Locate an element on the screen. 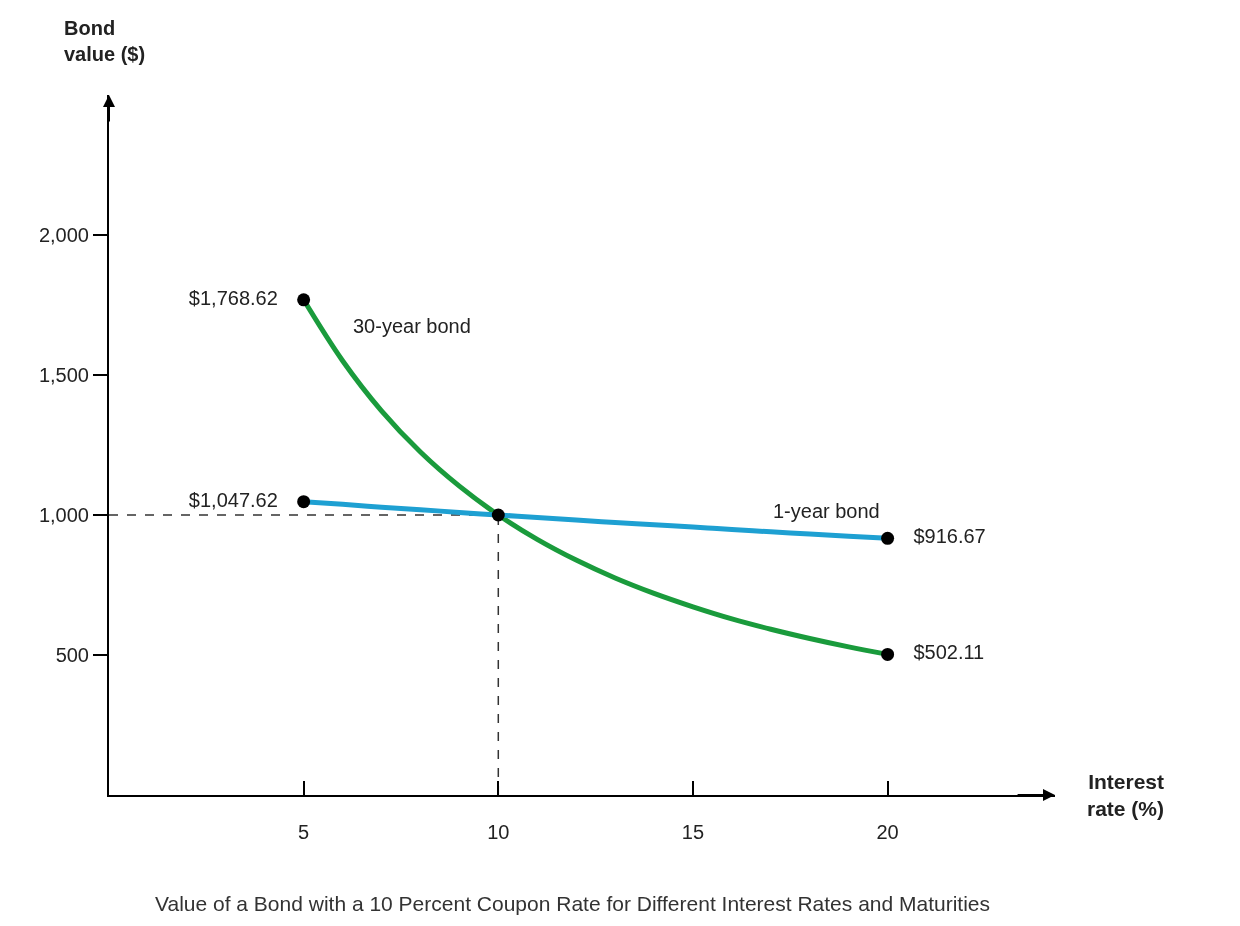 The width and height of the screenshot is (1240, 926). x-tick-label: 5 is located at coordinates (304, 832).